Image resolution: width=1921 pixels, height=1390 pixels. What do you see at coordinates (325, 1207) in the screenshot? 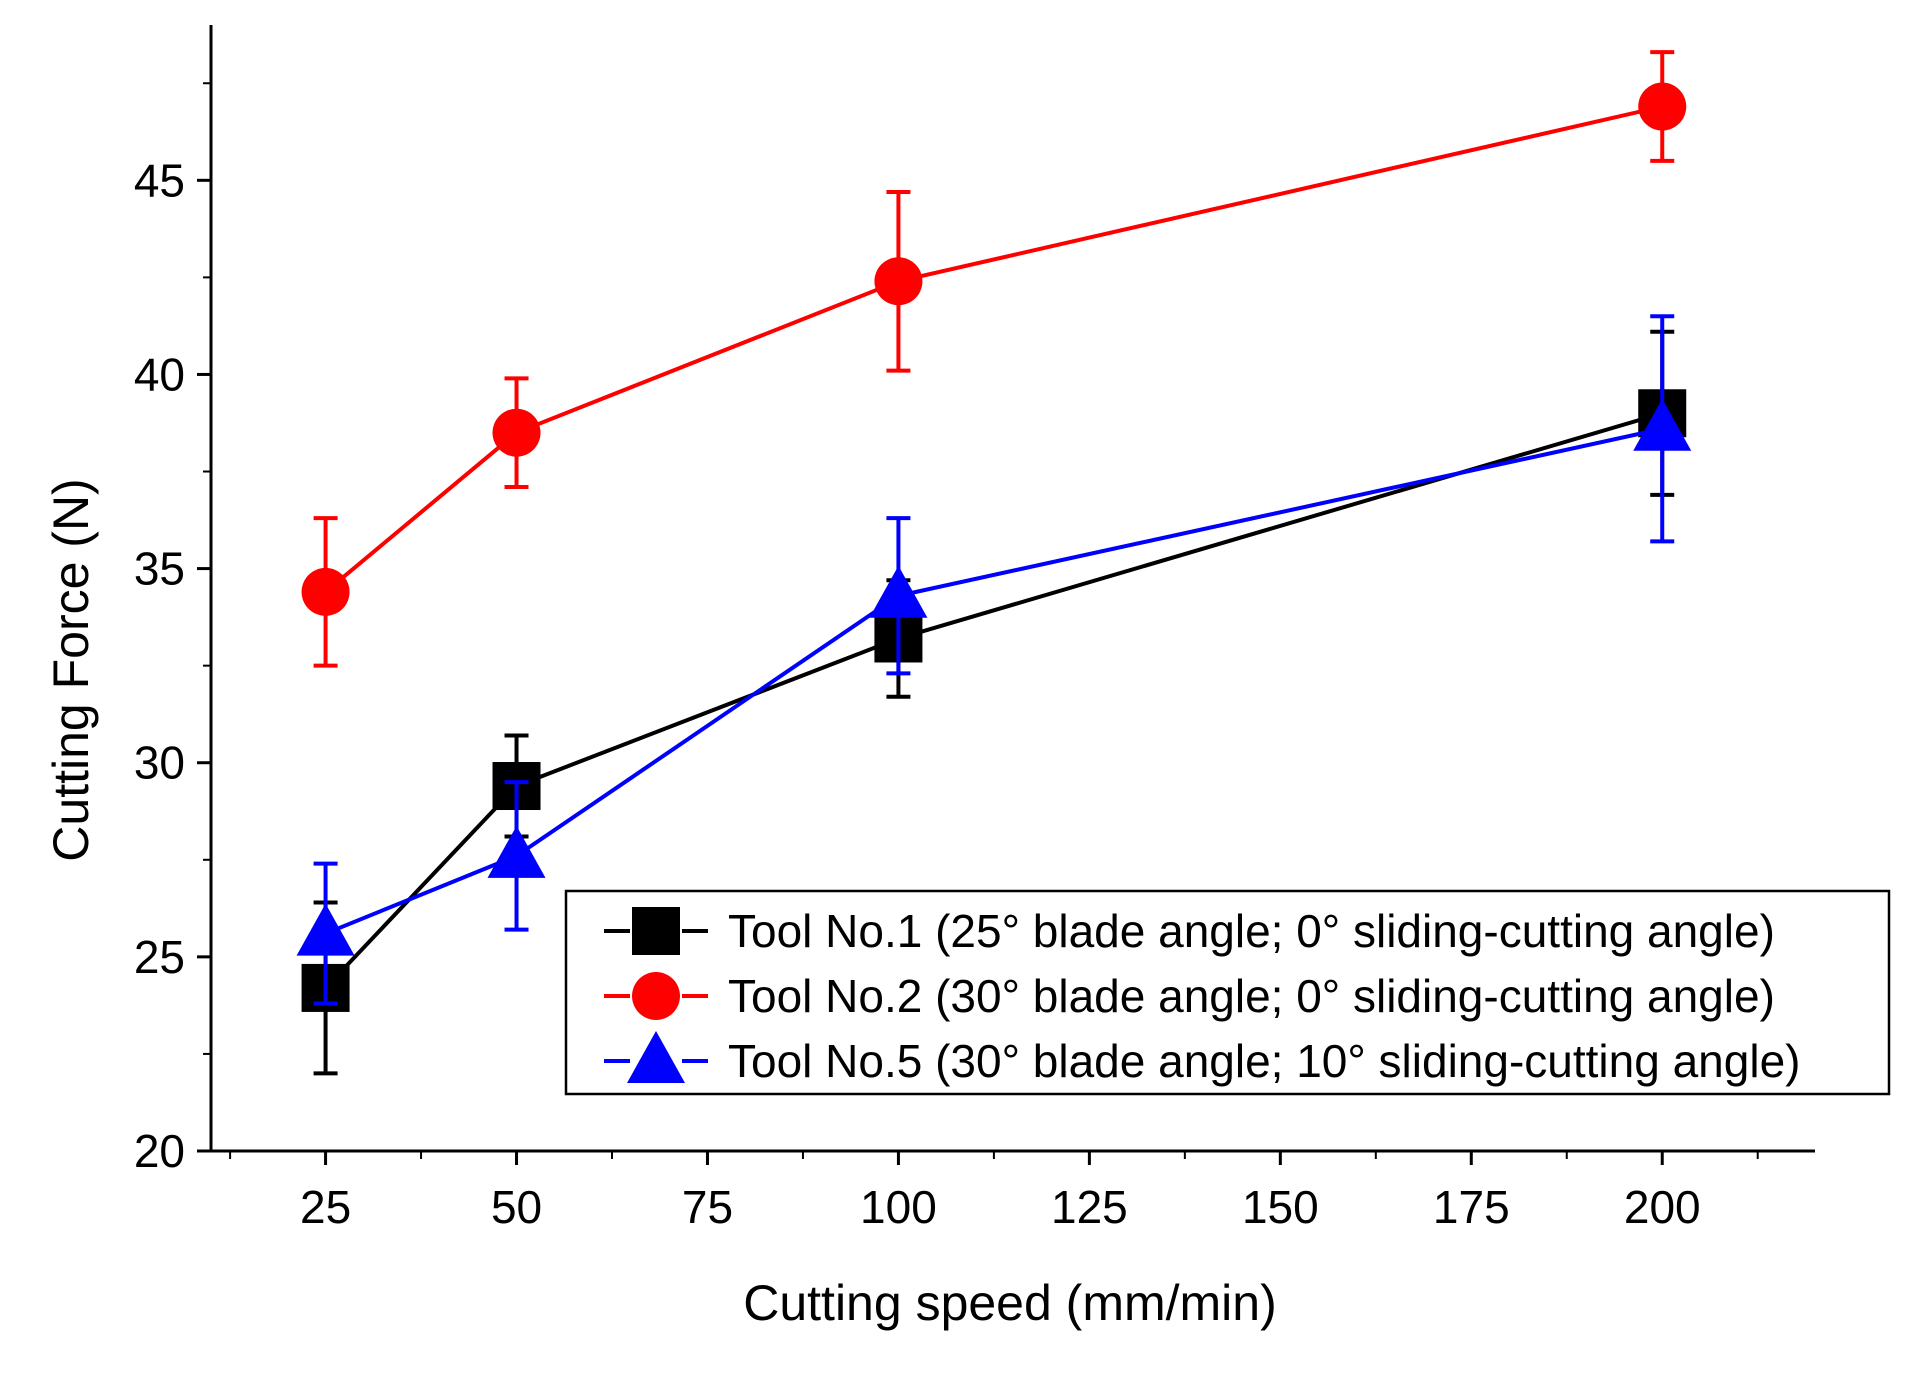
I see `x-tick-label: 25` at bounding box center [325, 1207].